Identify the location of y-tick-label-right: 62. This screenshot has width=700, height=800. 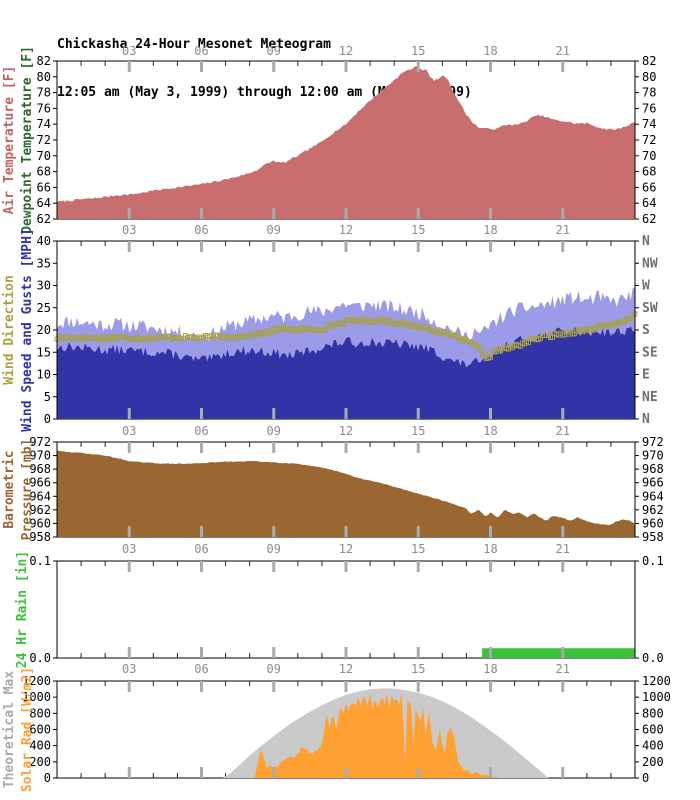
(649, 219).